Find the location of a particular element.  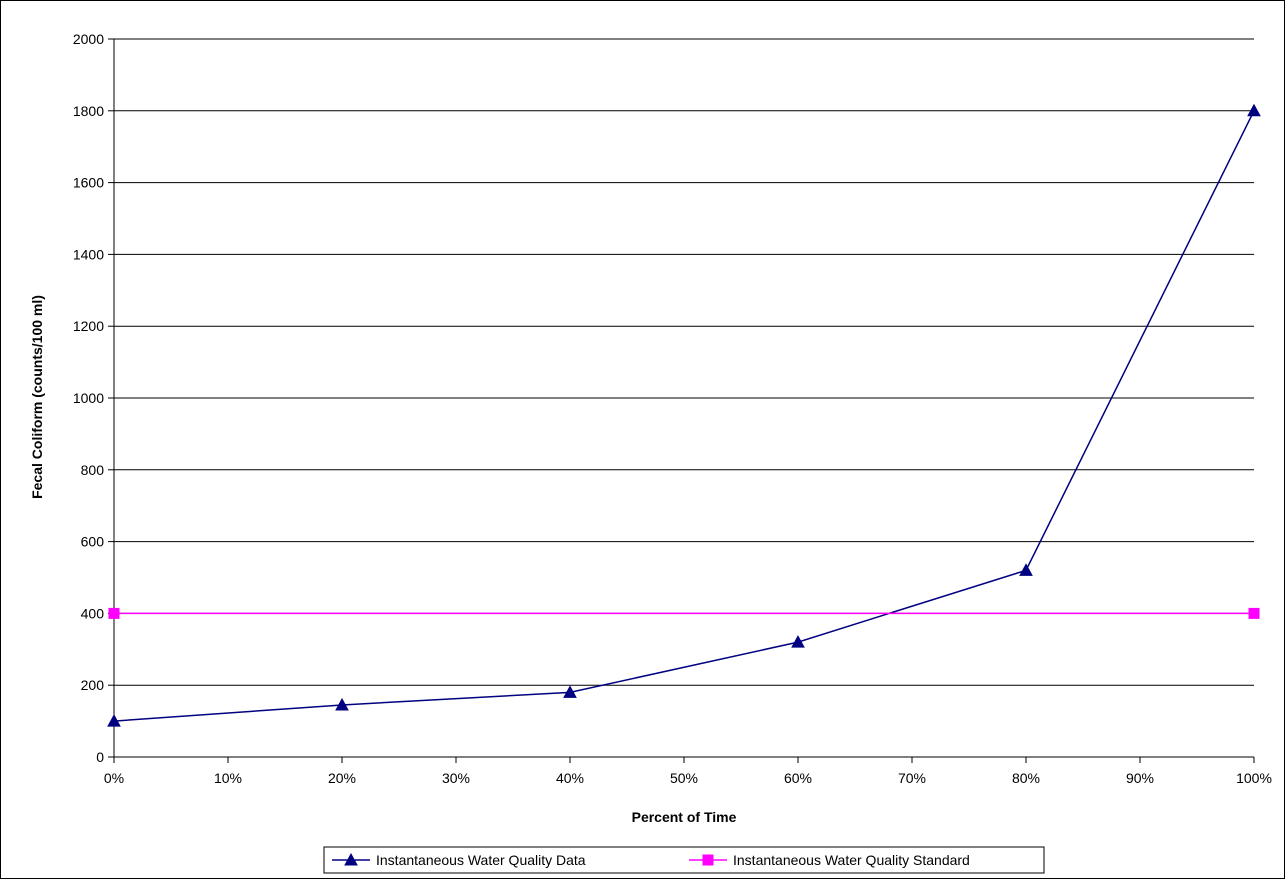

legend-label: Instantaneous Water Quality Data is located at coordinates (481, 860).